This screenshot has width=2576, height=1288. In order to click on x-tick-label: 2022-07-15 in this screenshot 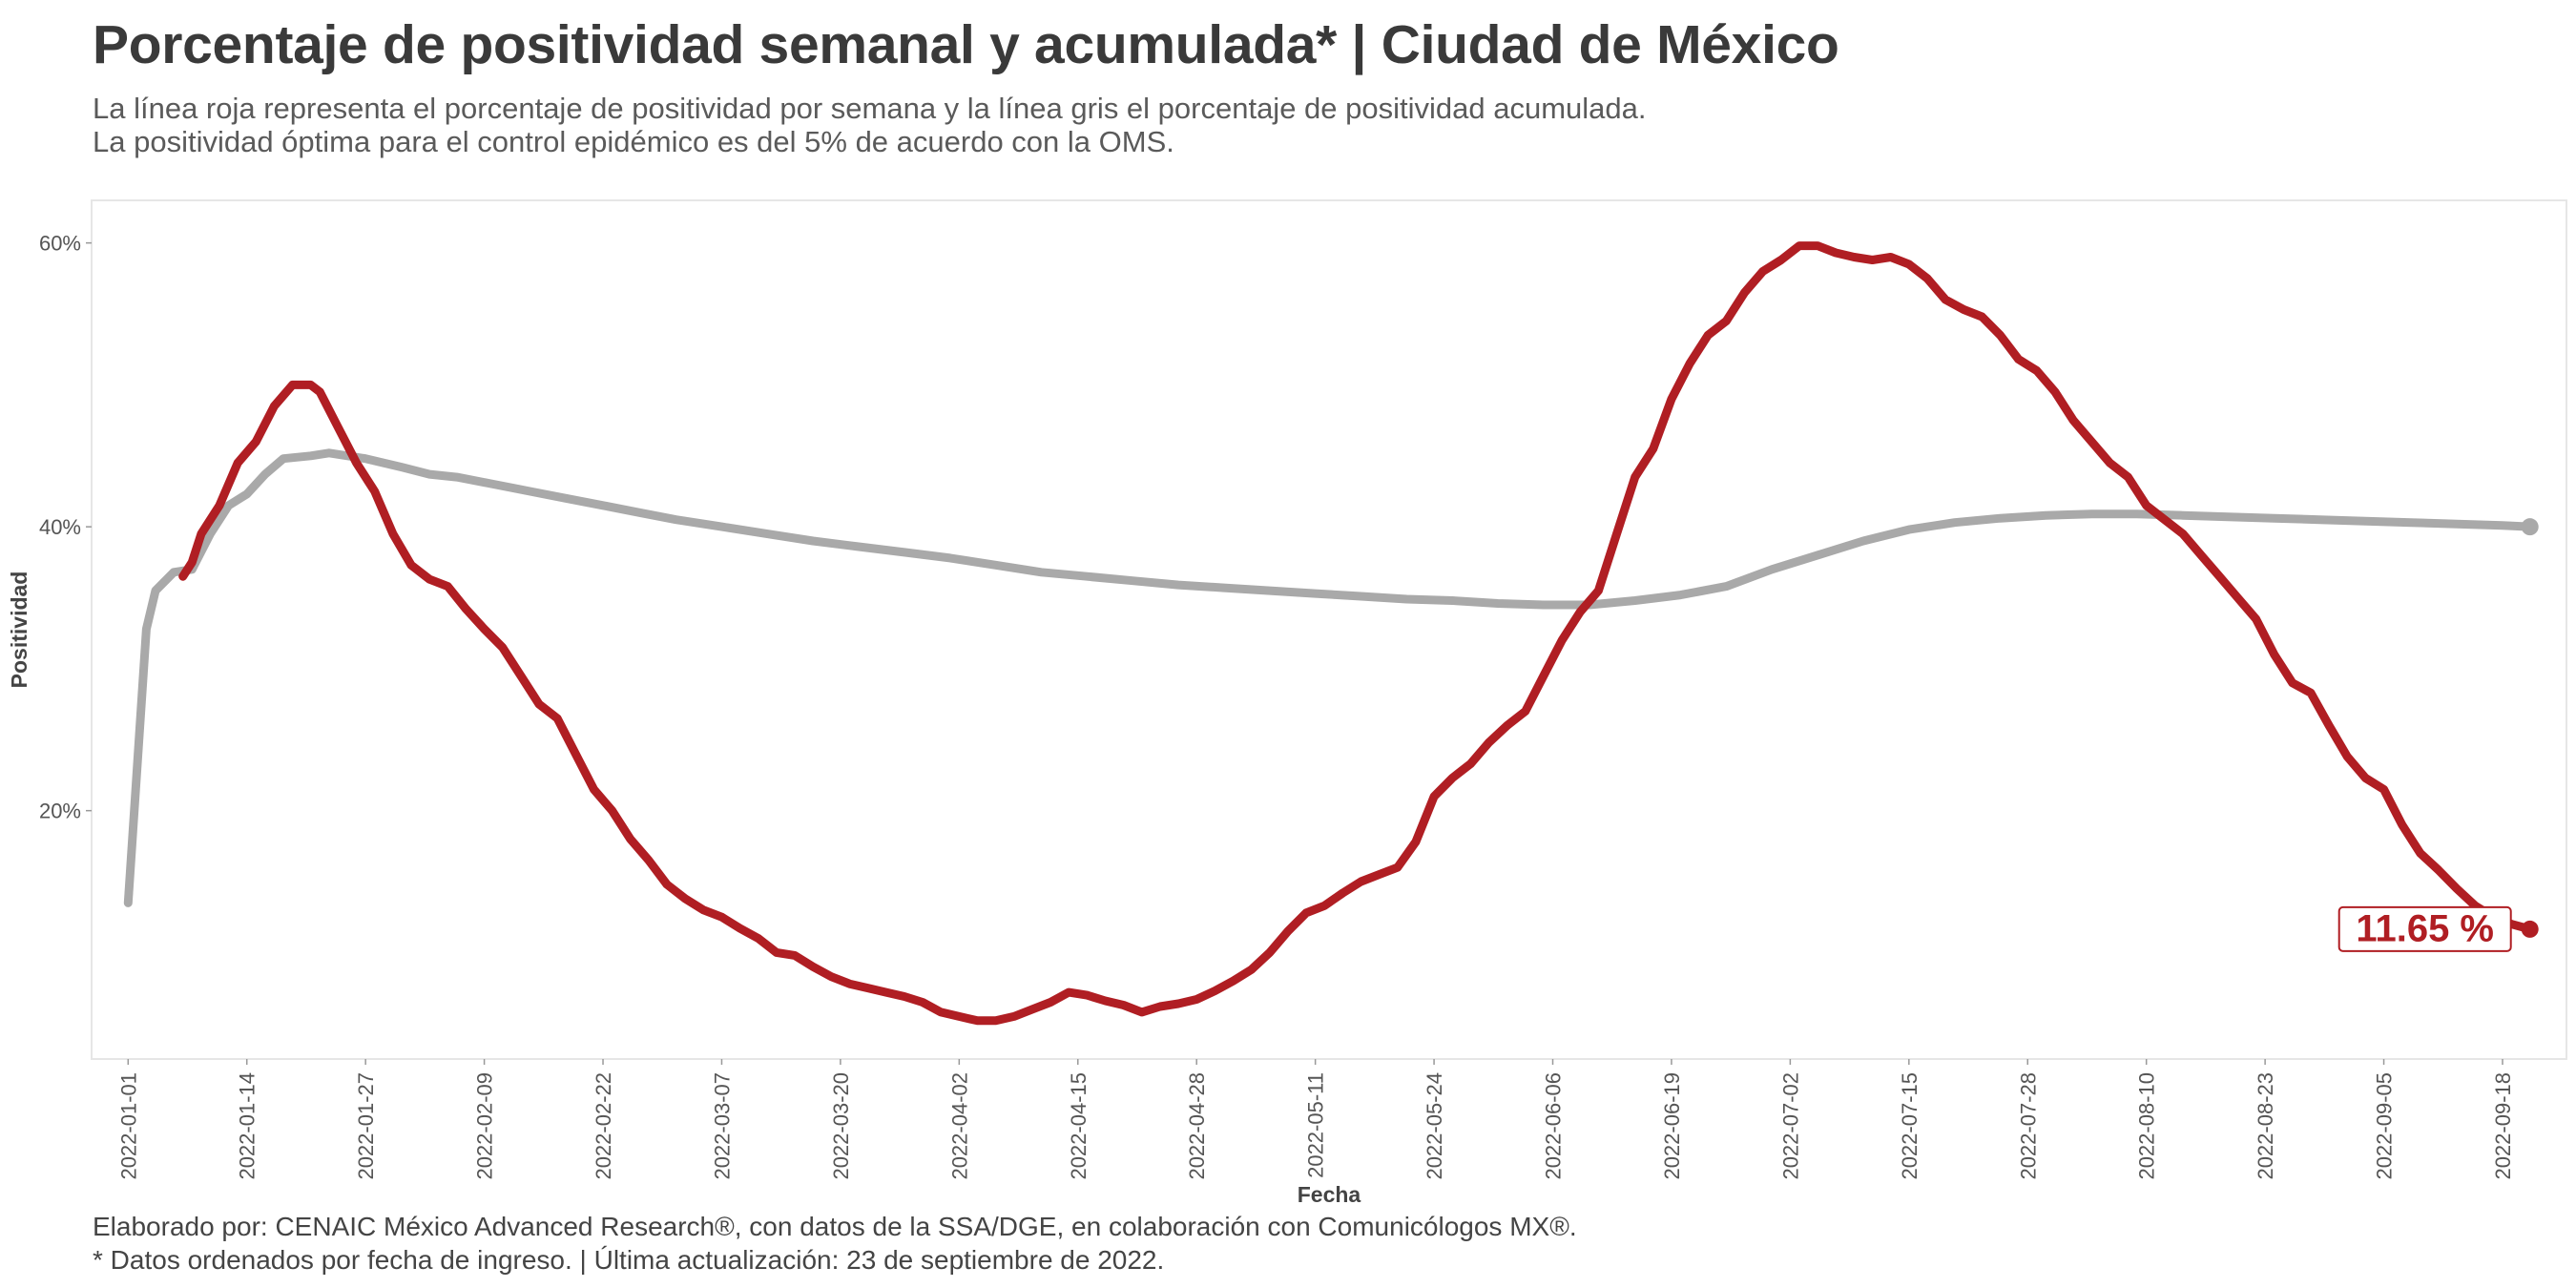, I will do `click(1910, 1126)`.